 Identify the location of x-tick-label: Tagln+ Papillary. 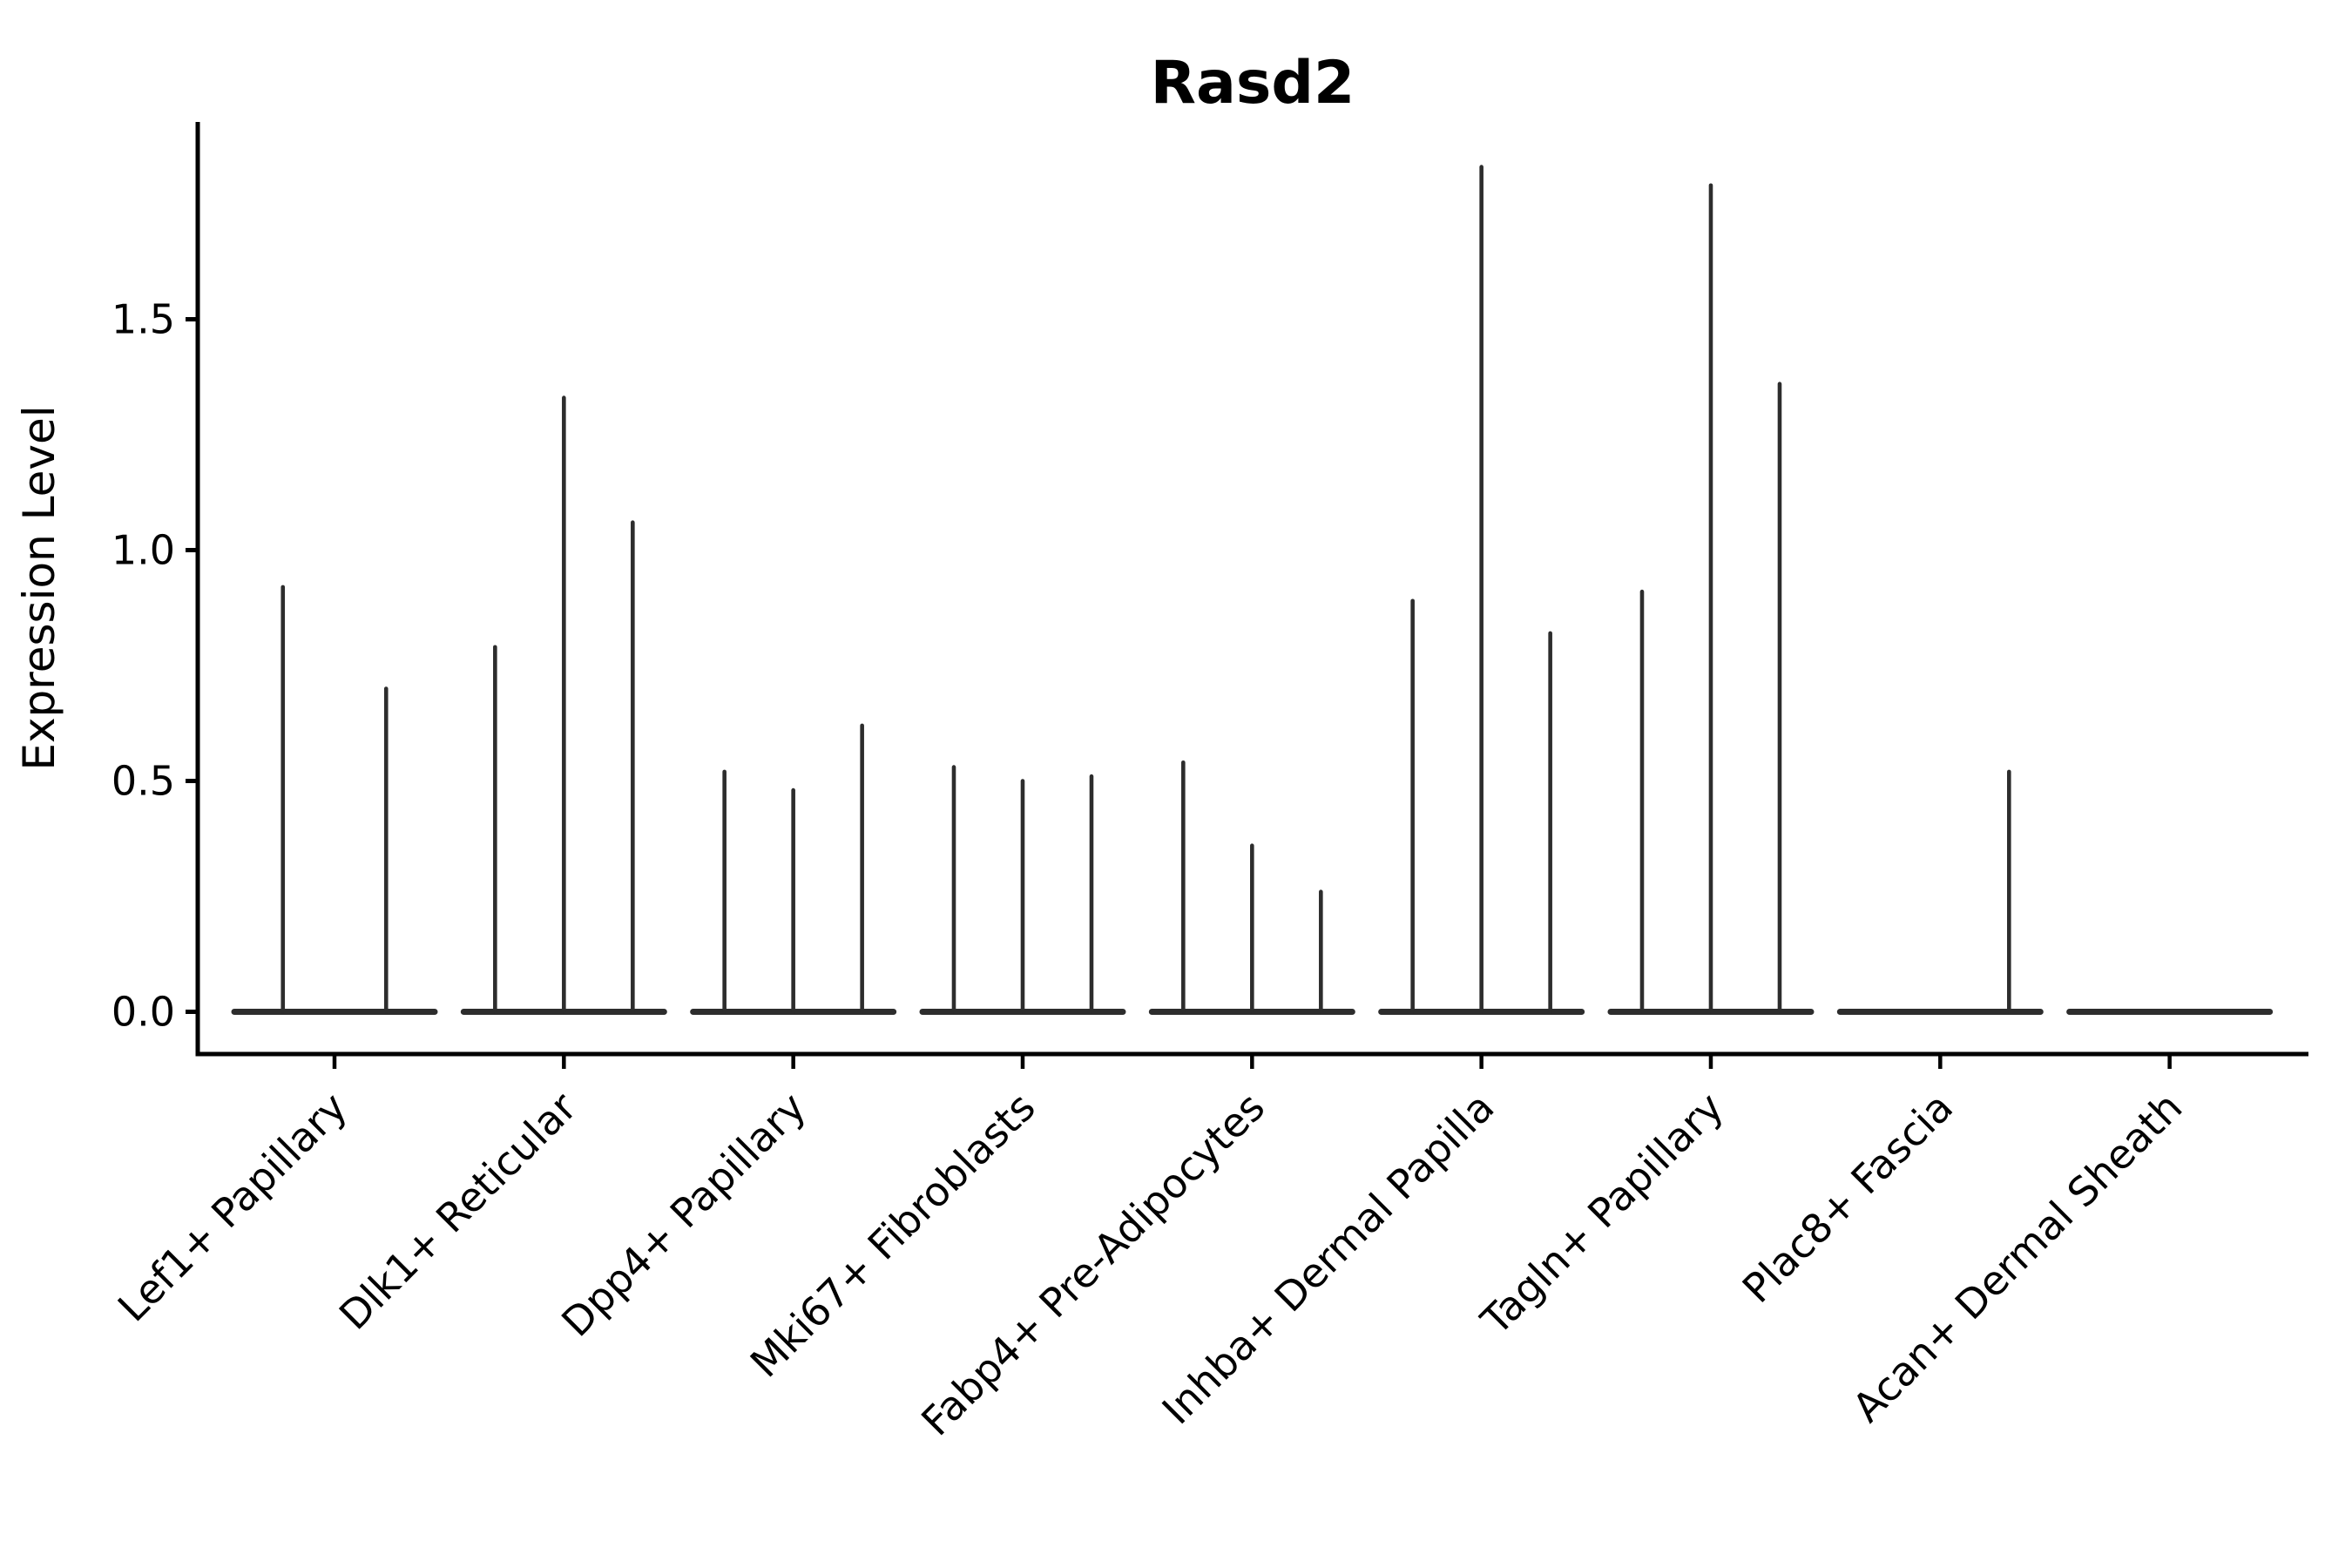
(1602, 1214).